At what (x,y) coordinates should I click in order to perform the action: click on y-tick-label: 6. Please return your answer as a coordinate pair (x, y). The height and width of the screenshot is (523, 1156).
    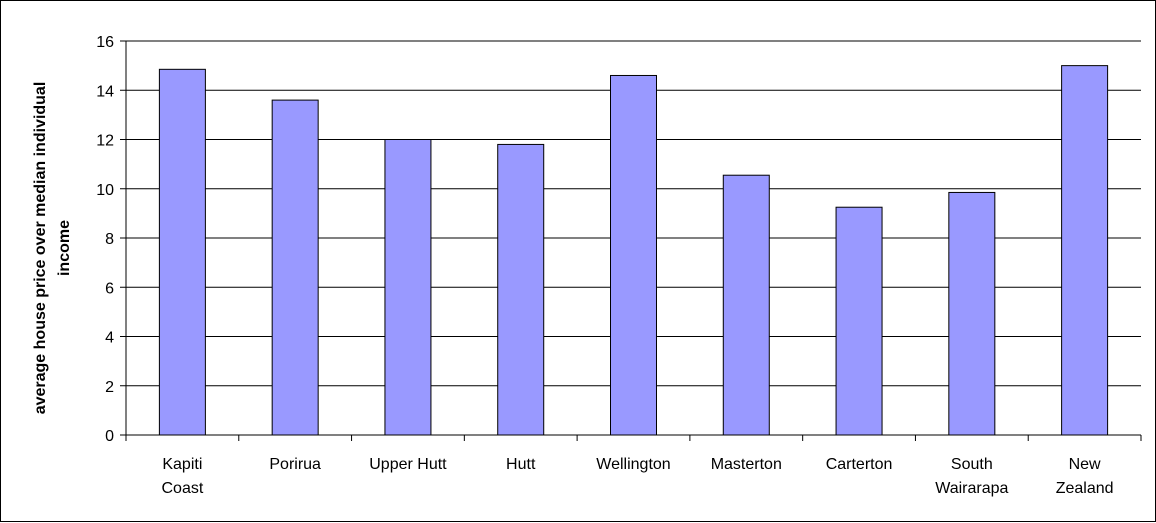
    Looking at the image, I should click on (109, 288).